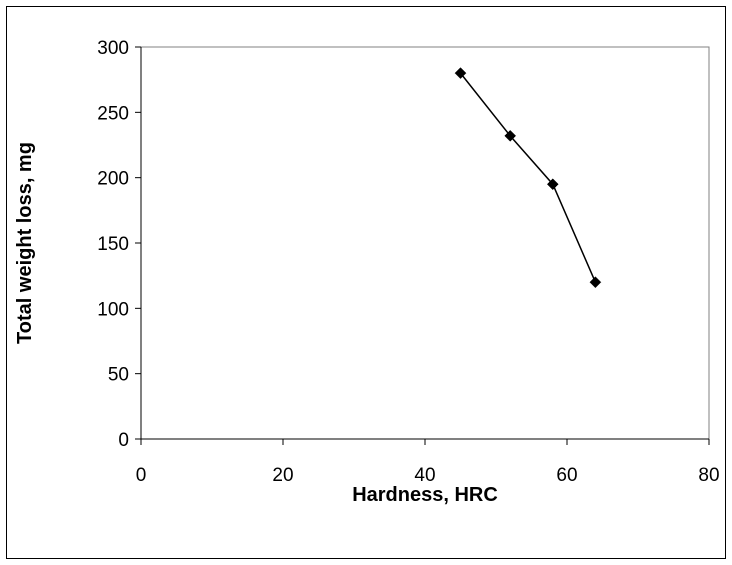 This screenshot has width=732, height=565. What do you see at coordinates (428, 462) in the screenshot?
I see `x-ticks: 0 20 40 60 80` at bounding box center [428, 462].